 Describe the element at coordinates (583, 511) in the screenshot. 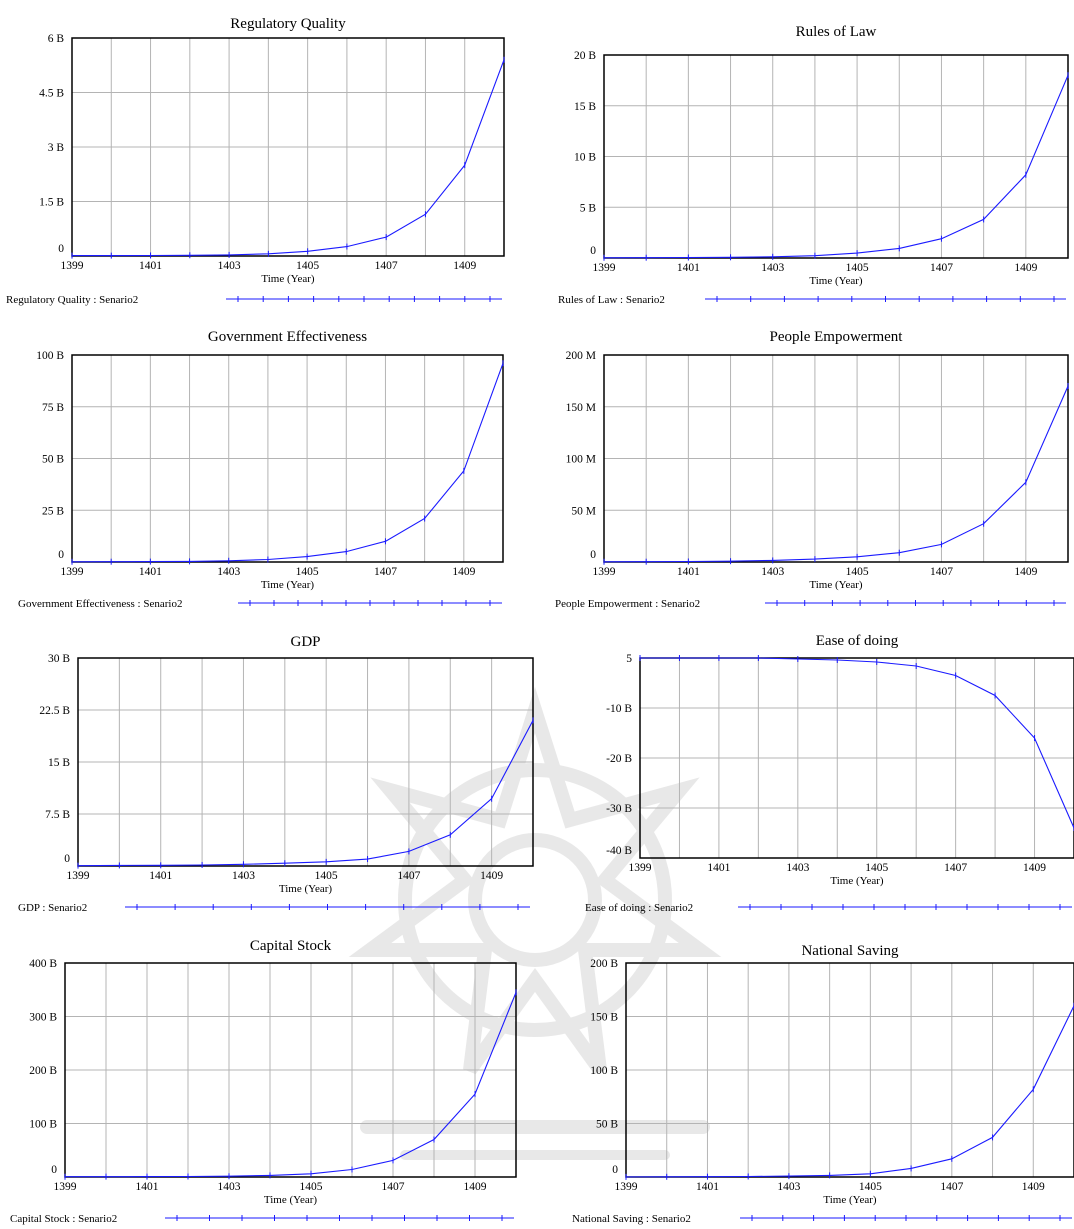

I see `y-tick-label: 50 M` at that location.